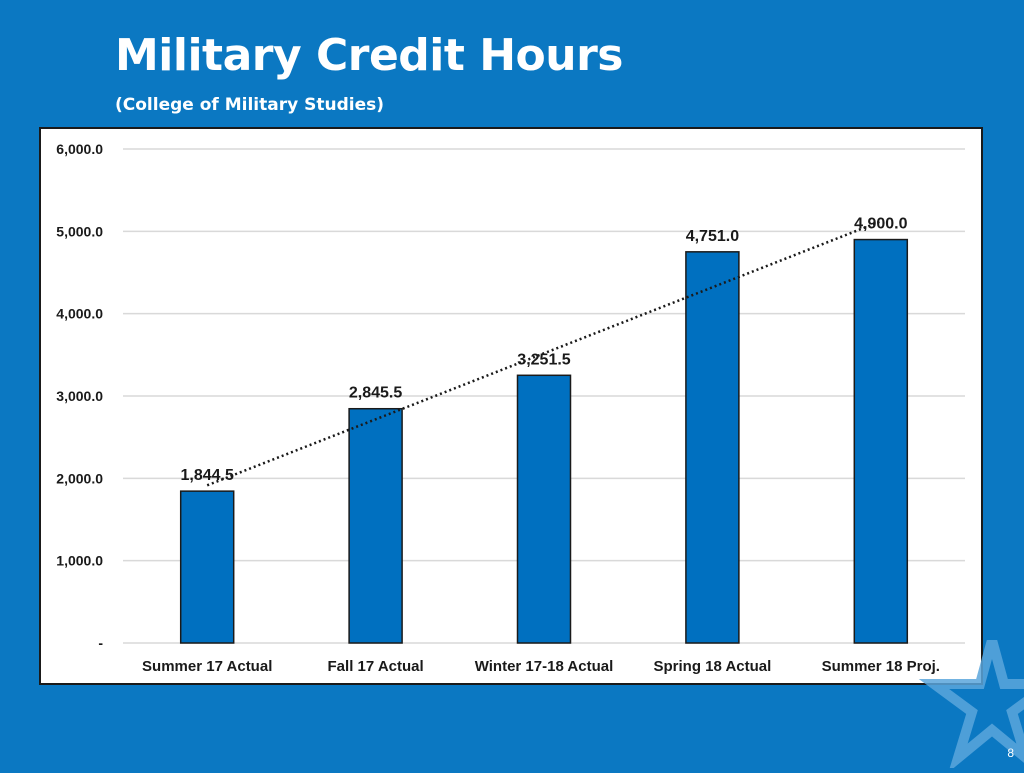 The height and width of the screenshot is (773, 1024). I want to click on data-label: 3,251.5, so click(543, 359).